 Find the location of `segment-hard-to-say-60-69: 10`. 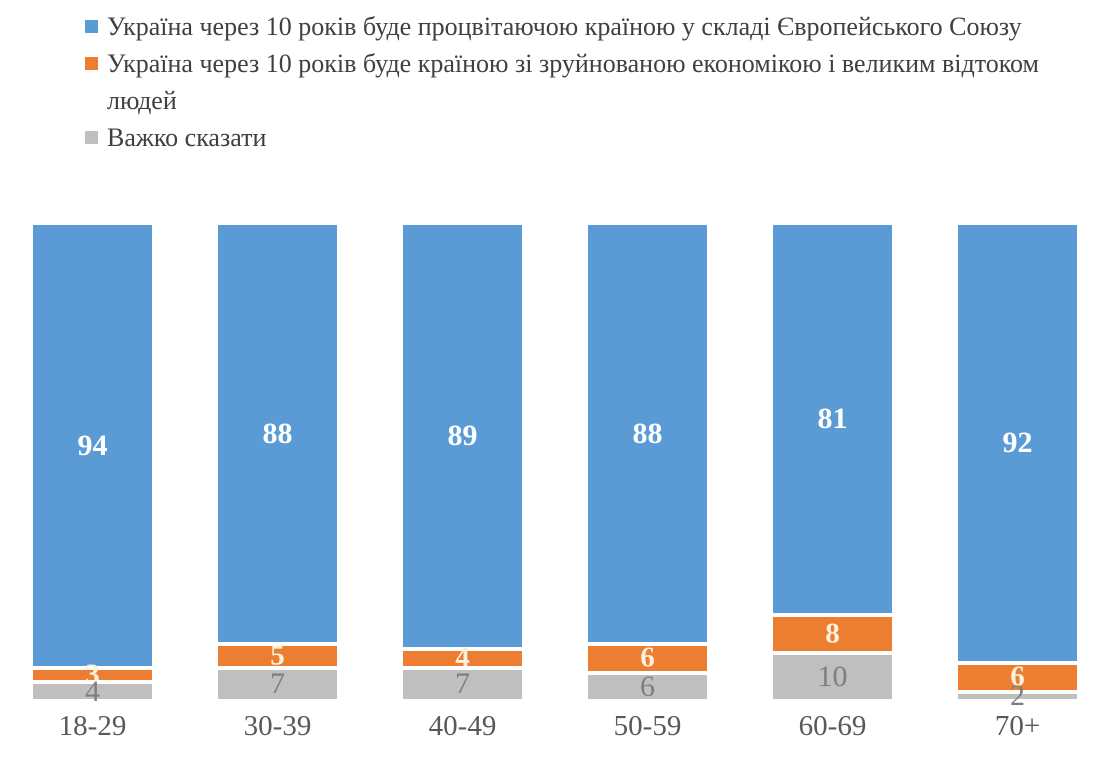

segment-hard-to-say-60-69: 10 is located at coordinates (832, 675).